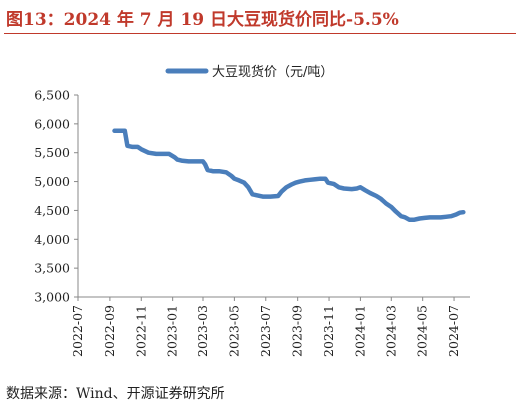 This screenshot has height=408, width=522. What do you see at coordinates (172, 331) in the screenshot?
I see `x-tick-label: 2023-01` at bounding box center [172, 331].